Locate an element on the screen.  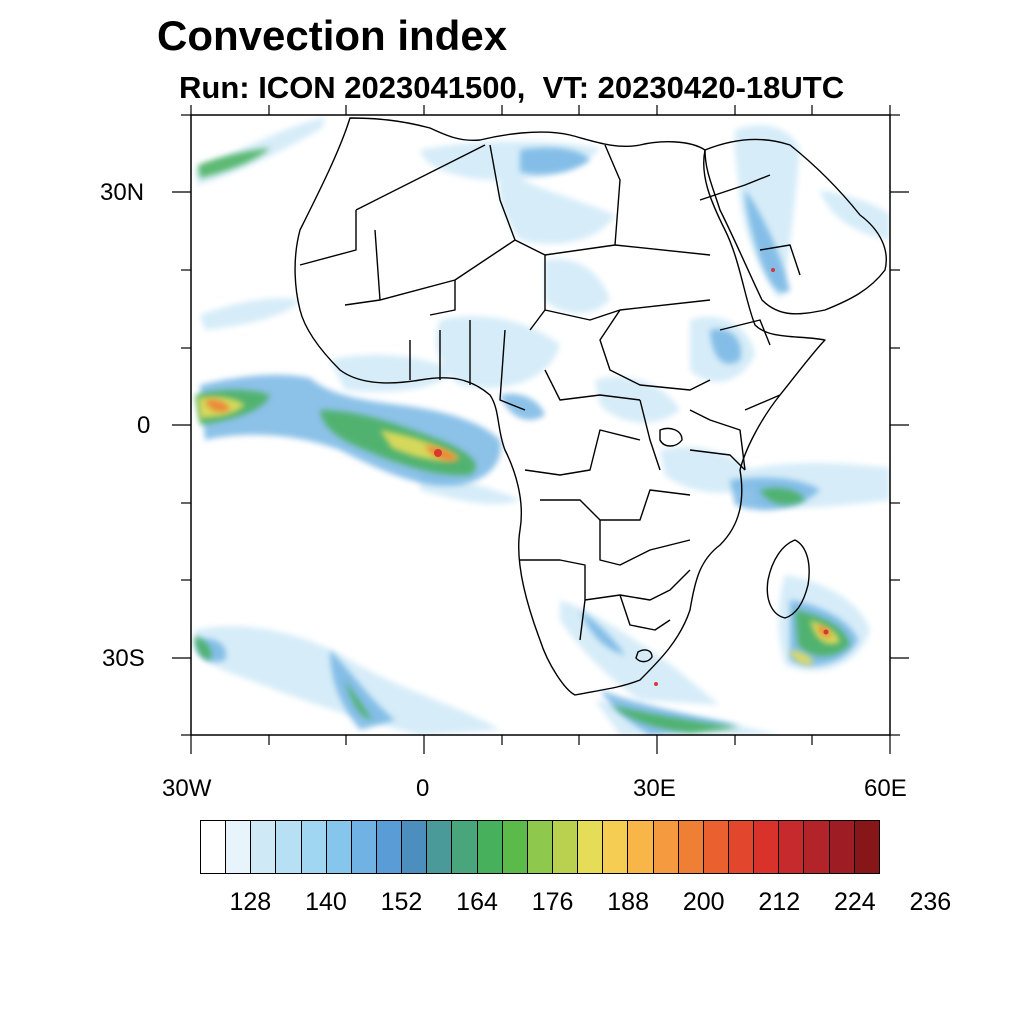
x-tick-label-30e: 30E is located at coordinates (654, 788).